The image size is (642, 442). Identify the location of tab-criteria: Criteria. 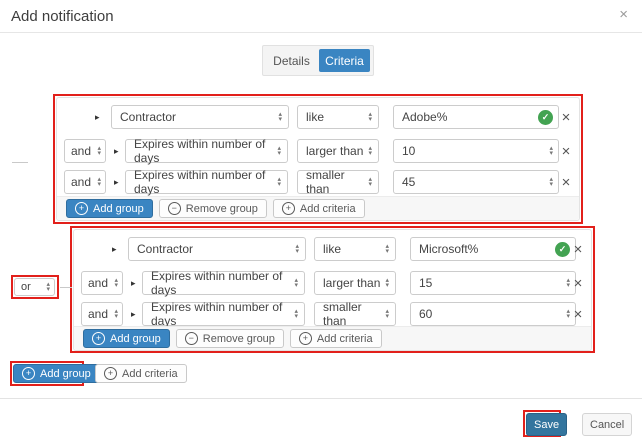
(344, 60).